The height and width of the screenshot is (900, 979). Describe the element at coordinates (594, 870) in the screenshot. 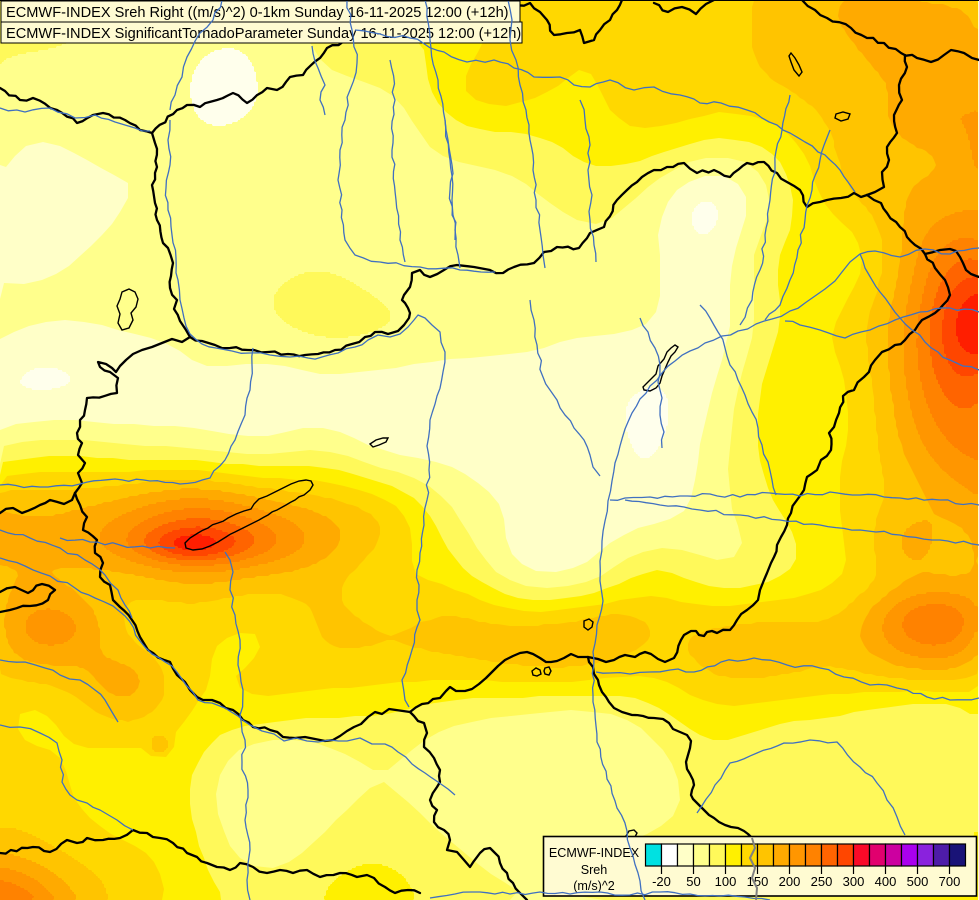

I see `svg-text: Sreh` at that location.